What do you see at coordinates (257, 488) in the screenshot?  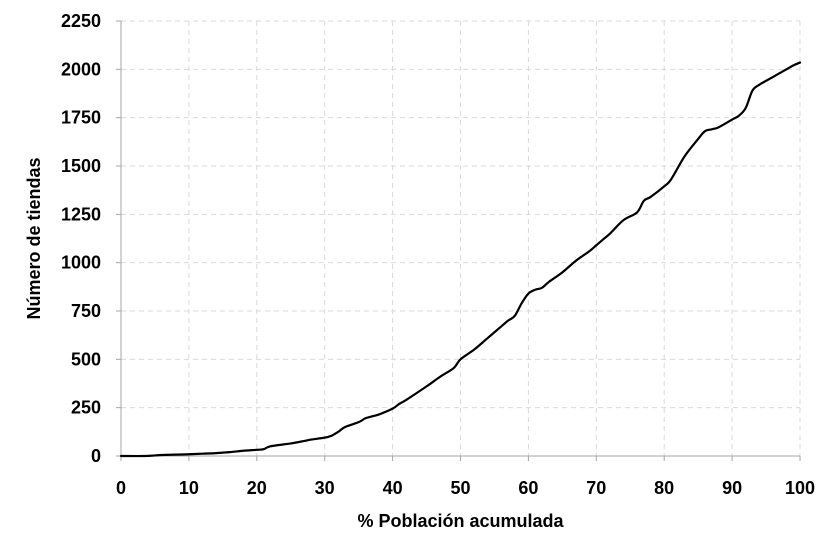 I see `x-tick-label: 20` at bounding box center [257, 488].